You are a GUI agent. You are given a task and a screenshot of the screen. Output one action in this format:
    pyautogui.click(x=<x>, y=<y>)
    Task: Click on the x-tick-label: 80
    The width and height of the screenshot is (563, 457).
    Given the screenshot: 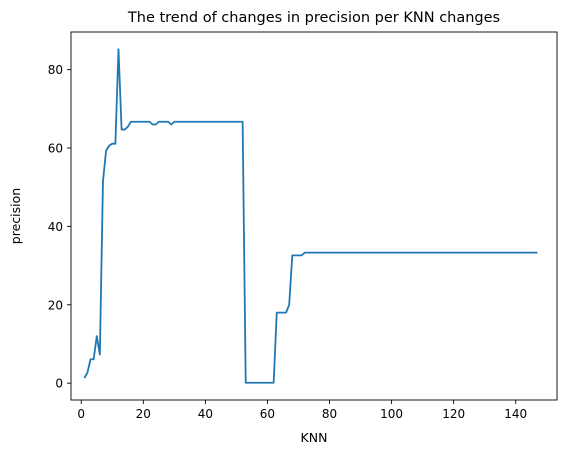 What is the action you would take?
    pyautogui.click(x=329, y=414)
    